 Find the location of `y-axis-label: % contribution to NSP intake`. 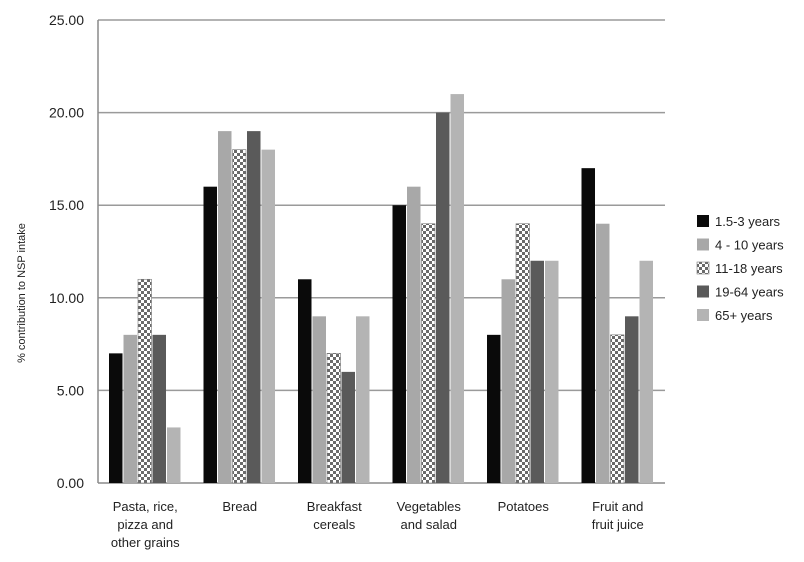

y-axis-label: % contribution to NSP intake is located at coordinates (22, 293).